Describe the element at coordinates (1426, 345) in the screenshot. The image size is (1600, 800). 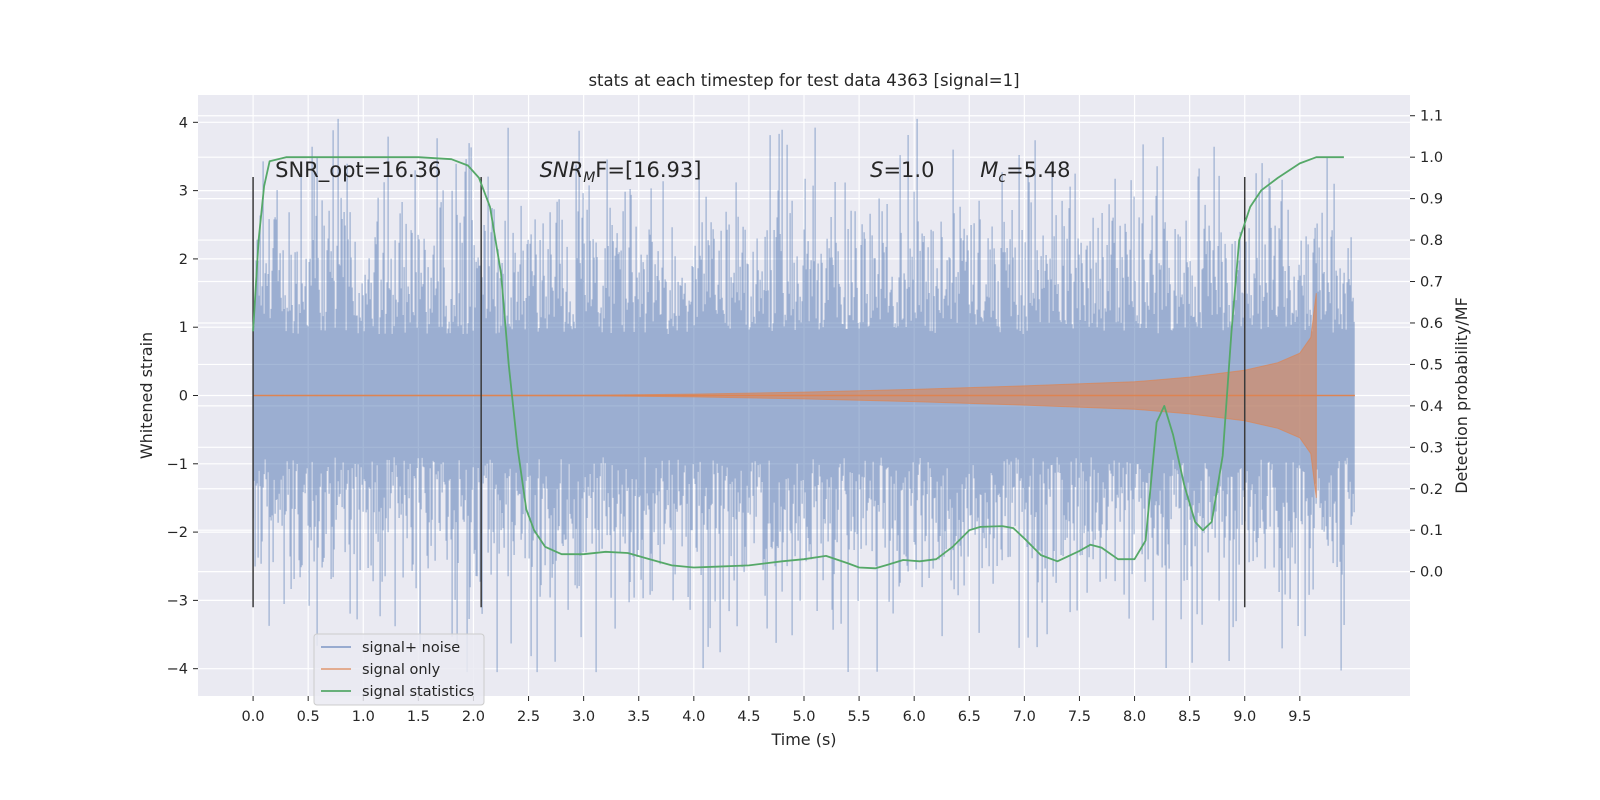
I see `y2-axis-ticks: 1.1 1.0 0.9 0.8 0.7 0.6 0.5 0.4 0.3 0.2 0.1 0.0` at that location.